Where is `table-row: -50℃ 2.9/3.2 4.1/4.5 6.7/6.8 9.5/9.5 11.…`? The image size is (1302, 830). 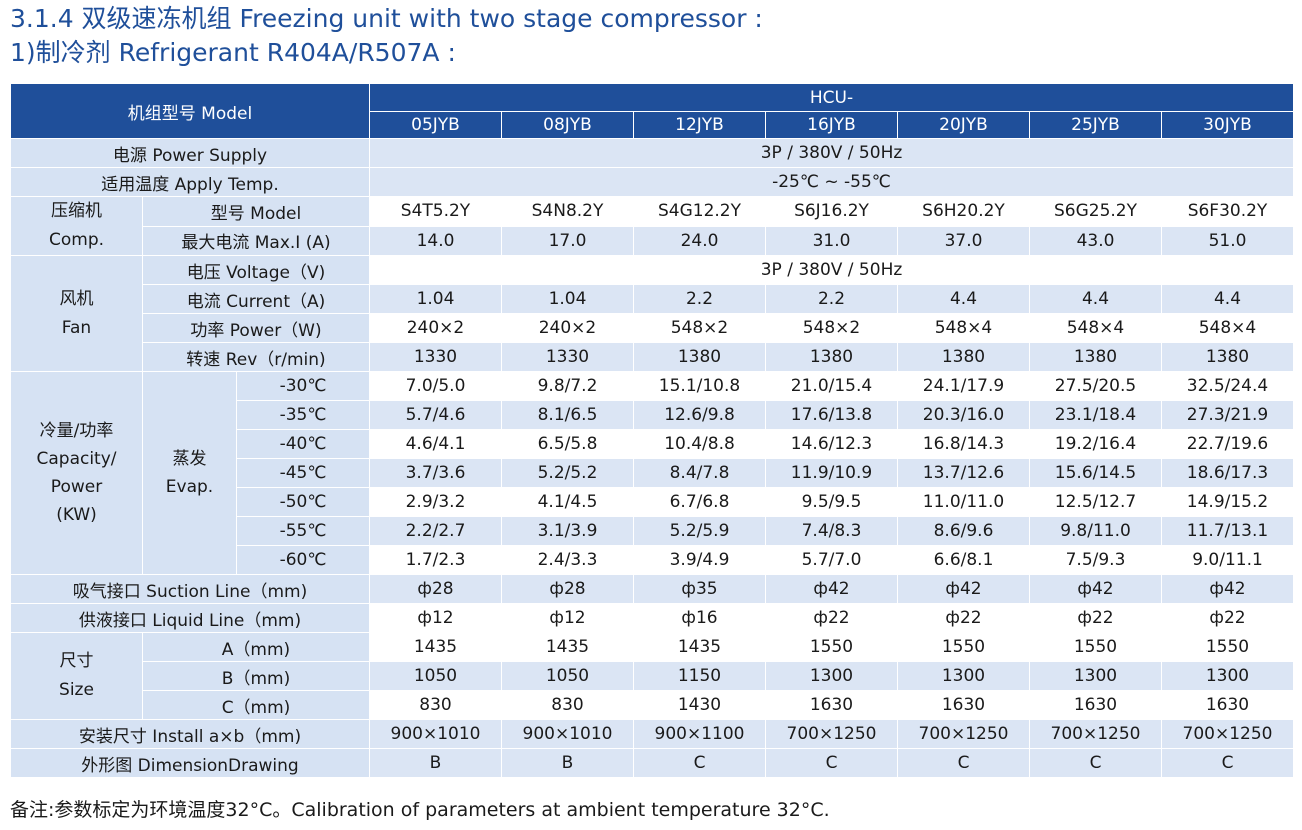
table-row: -50℃ 2.9/3.2 4.1/4.5 6.7/6.8 9.5/9.5 11.… is located at coordinates (652, 502).